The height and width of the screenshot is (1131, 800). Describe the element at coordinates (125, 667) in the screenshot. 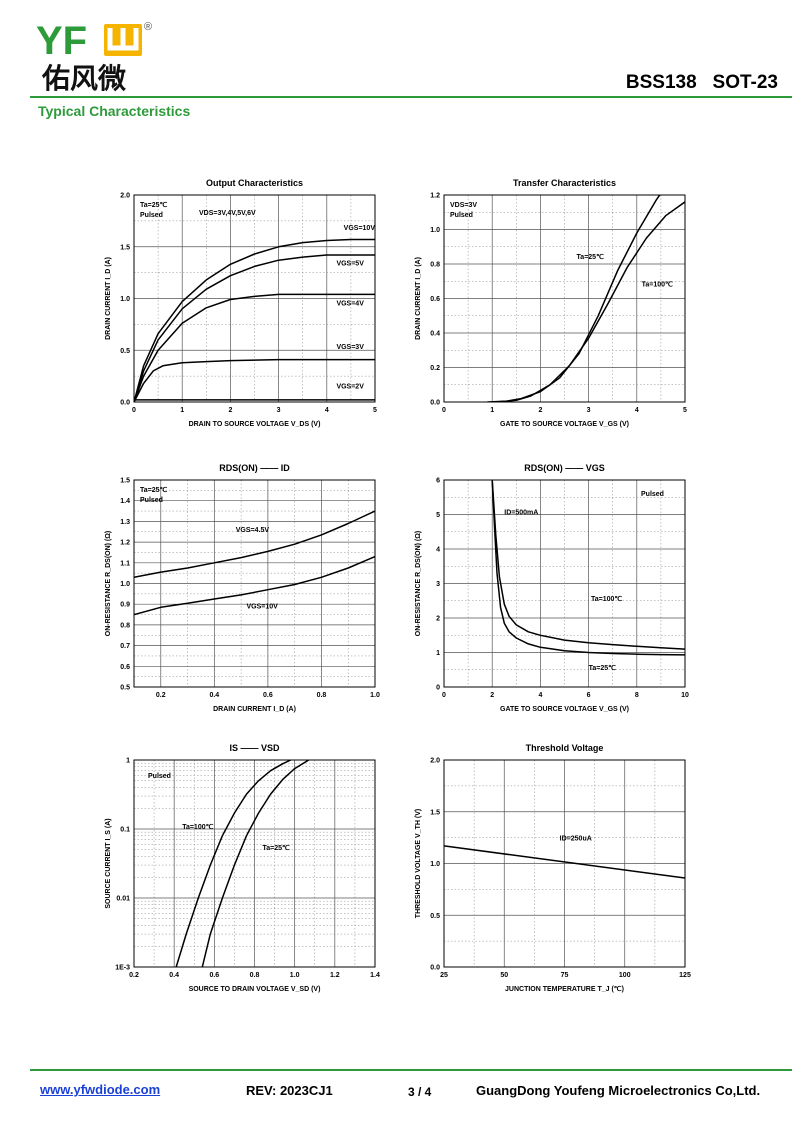

I see `y-tick-label: 0.6` at that location.